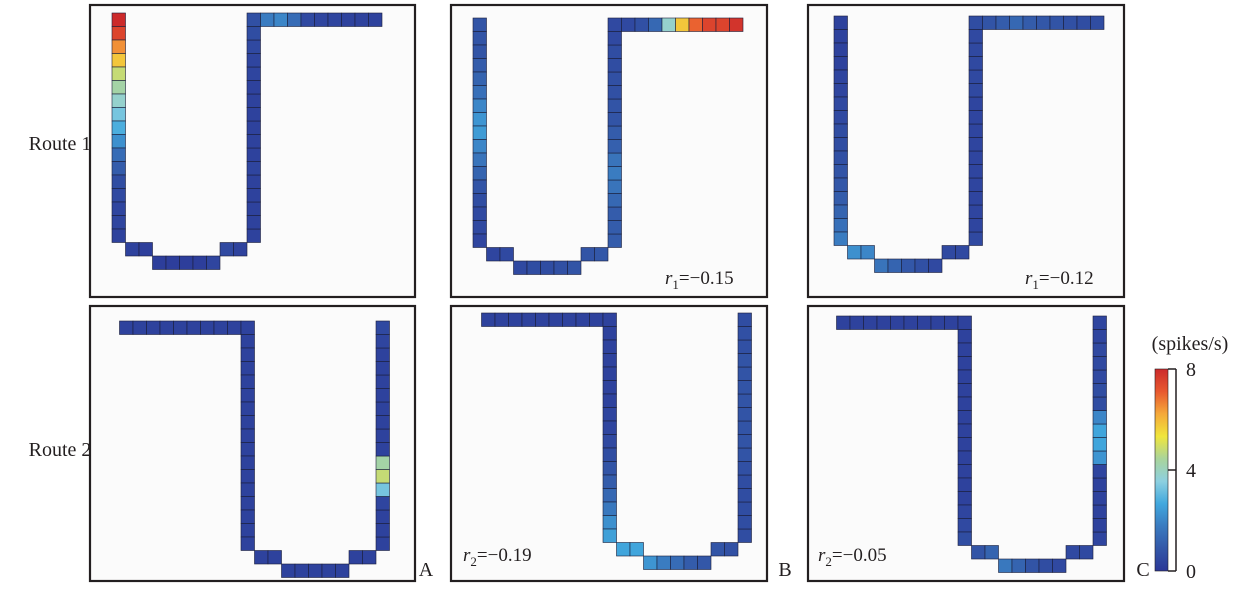 The height and width of the screenshot is (600, 1238). Describe the element at coordinates (1191, 471) in the screenshot. I see `colorbar-tick-label: 4` at that location.